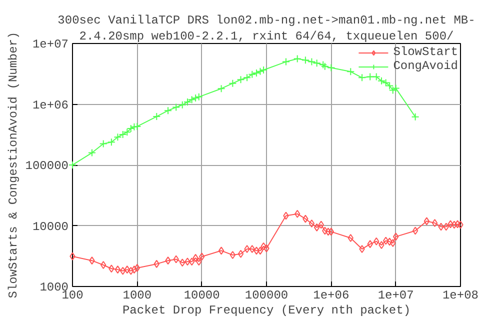 This screenshot has width=480, height=320. I want to click on x-tick-label: 100000, so click(266, 295).